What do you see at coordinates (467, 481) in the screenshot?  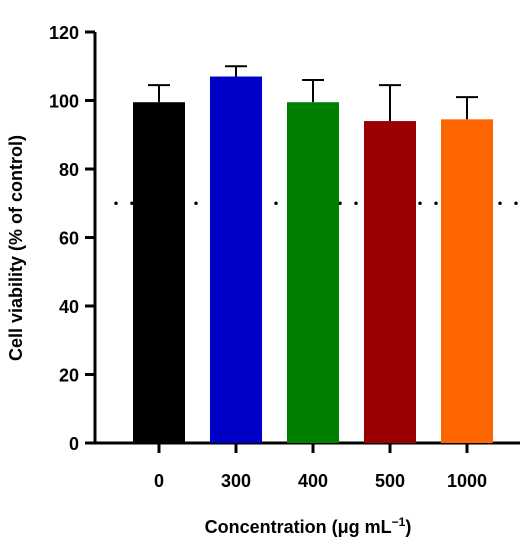 I see `x-tick-label-1000: 1000` at bounding box center [467, 481].